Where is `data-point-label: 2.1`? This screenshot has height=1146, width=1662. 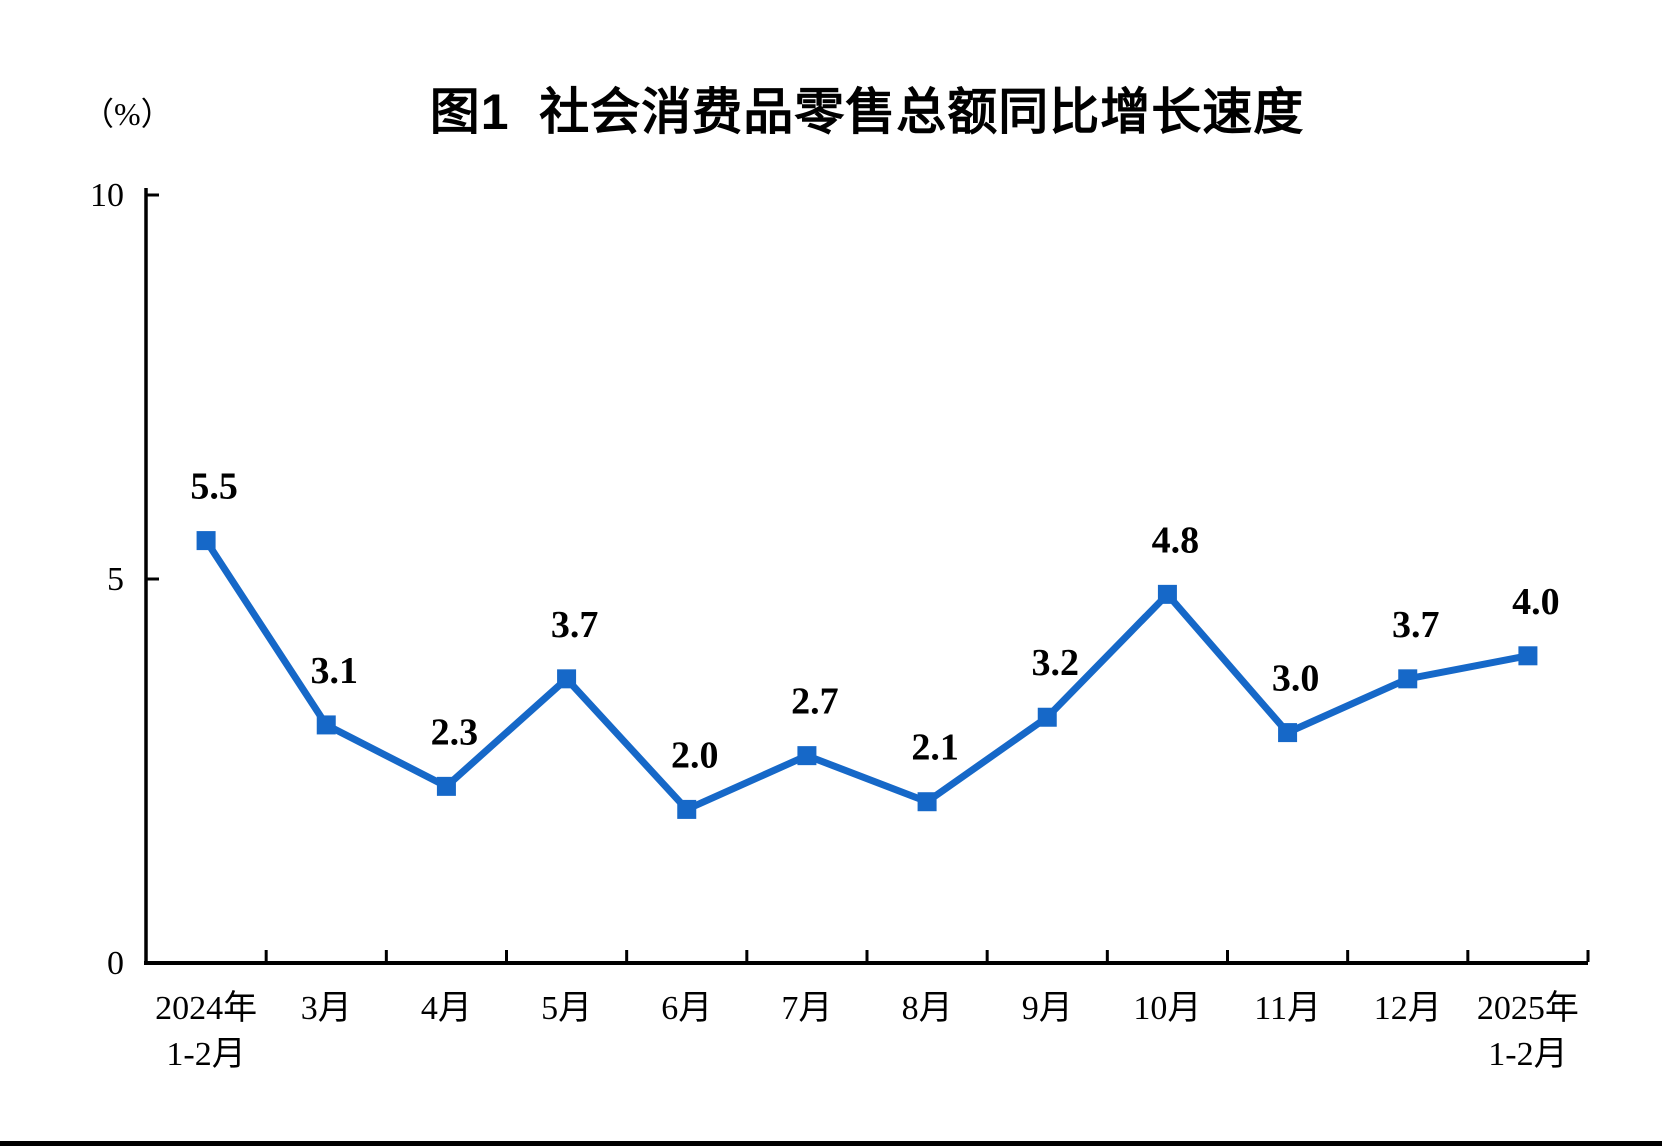
data-point-label: 2.1 is located at coordinates (935, 748).